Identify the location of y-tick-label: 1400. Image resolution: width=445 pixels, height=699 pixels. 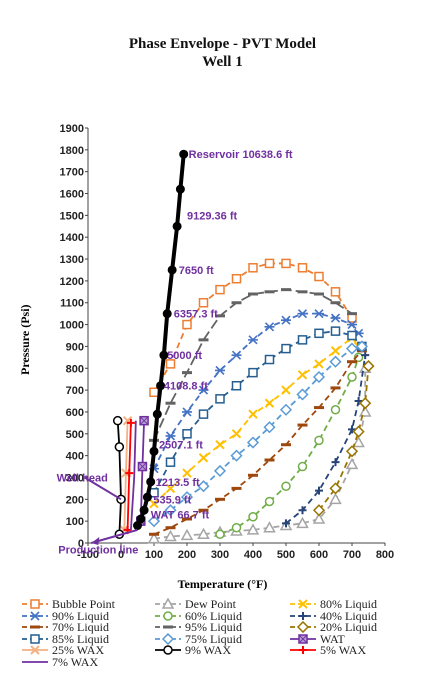
(72, 238).